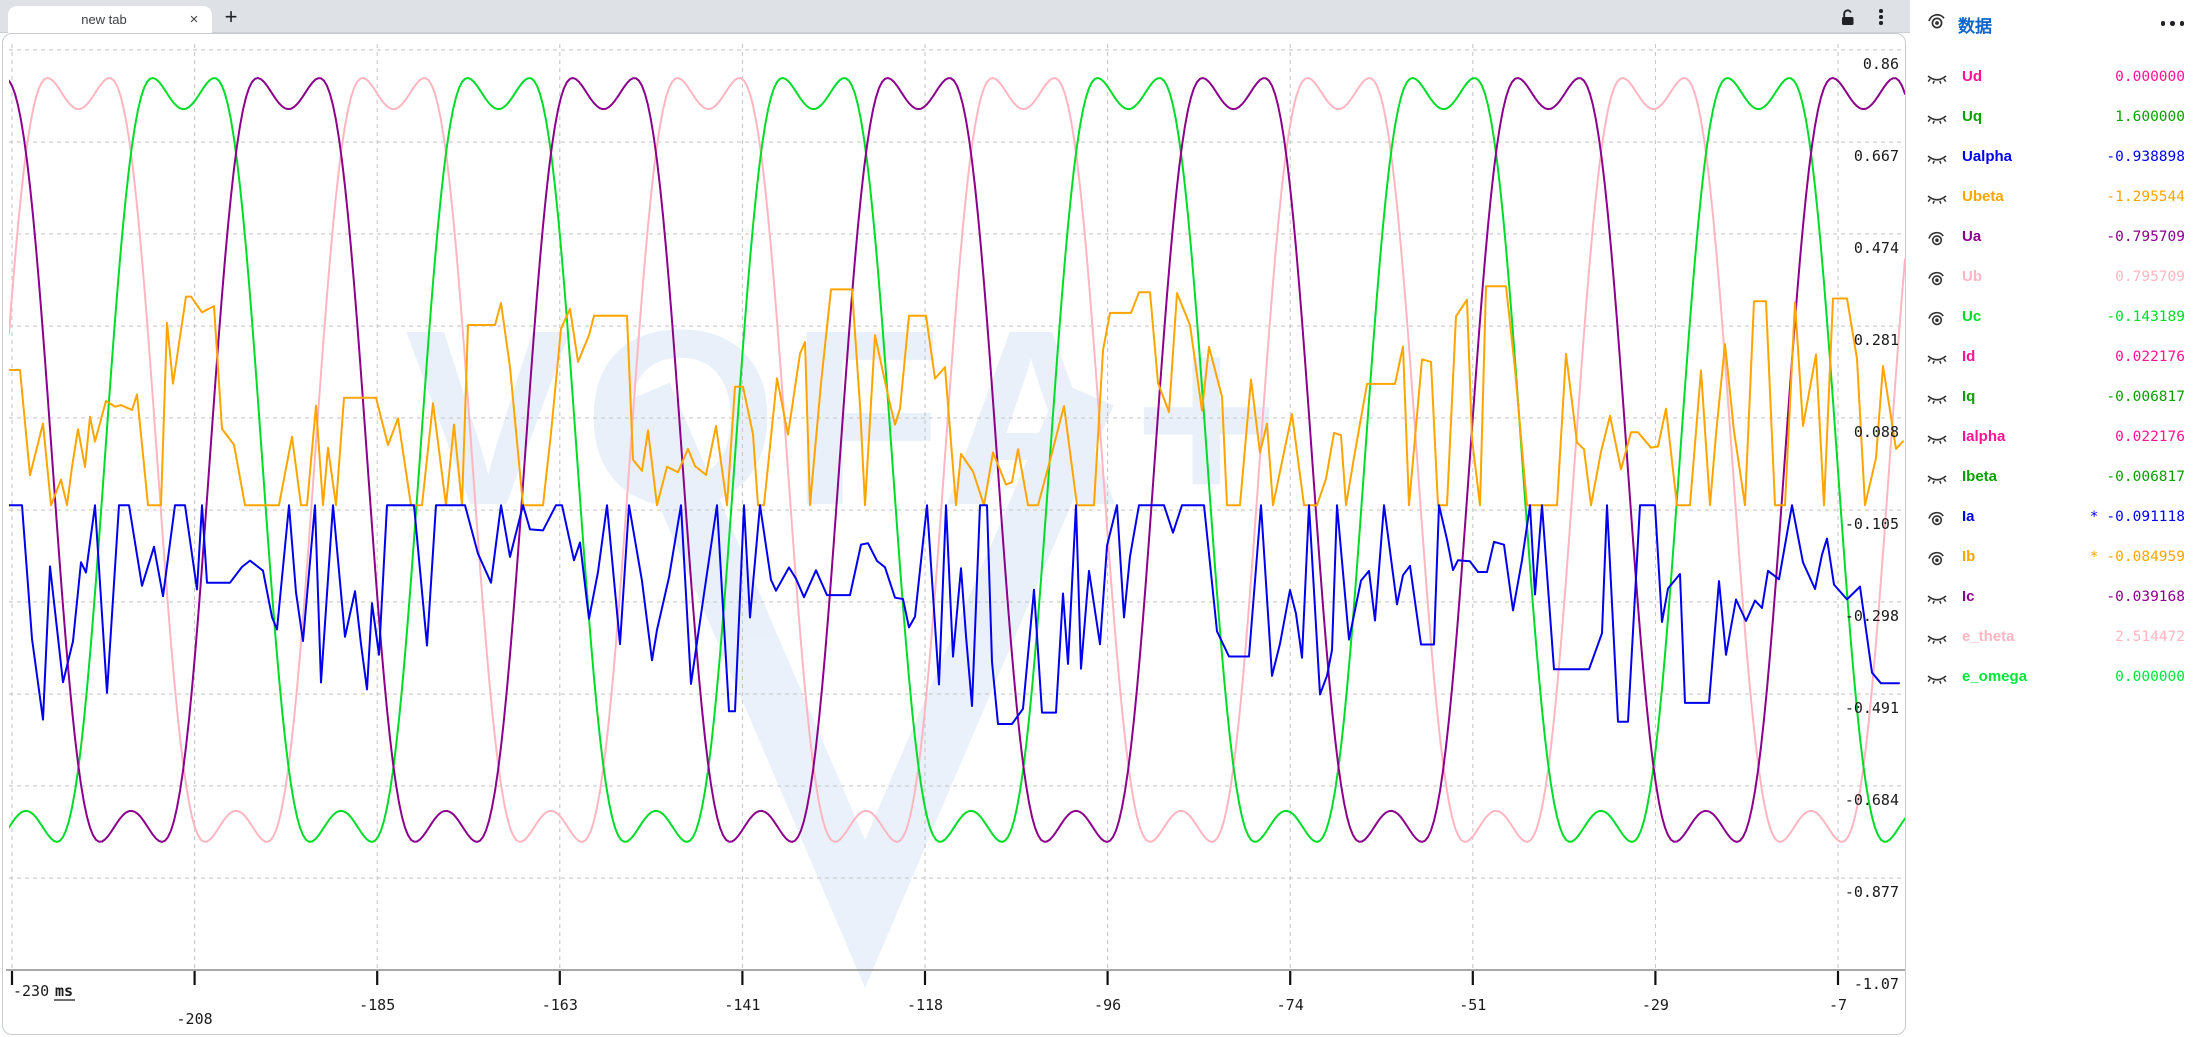 The width and height of the screenshot is (2200, 1037). I want to click on signal-name: Ic, so click(1968, 596).